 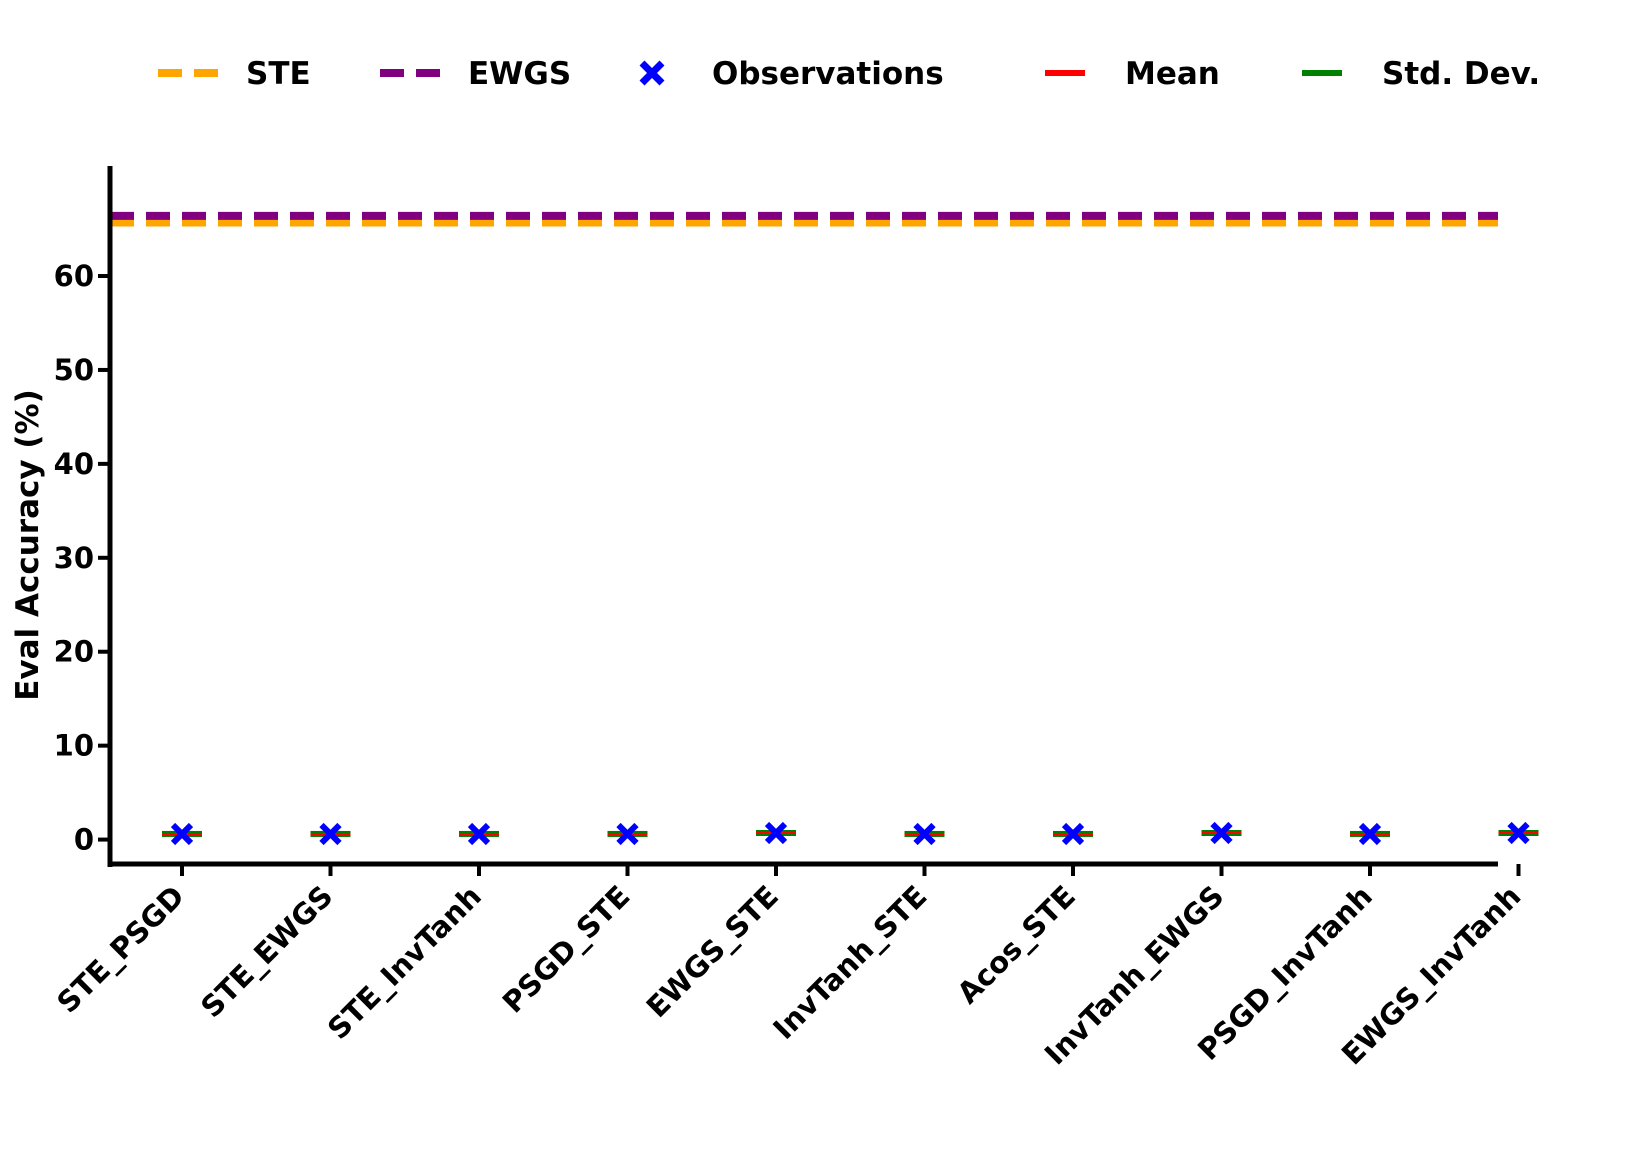 What do you see at coordinates (652, 73) in the screenshot?
I see `legend-swatch` at bounding box center [652, 73].